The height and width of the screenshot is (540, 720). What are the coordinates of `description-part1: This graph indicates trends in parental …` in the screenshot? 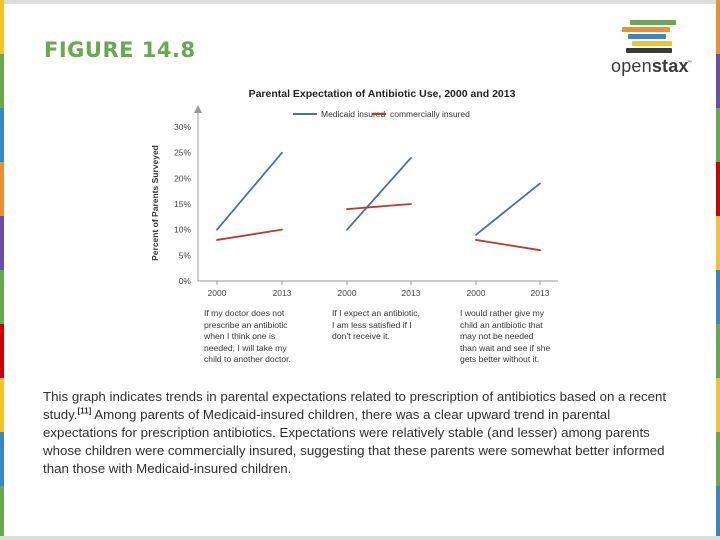 It's located at (355, 405).